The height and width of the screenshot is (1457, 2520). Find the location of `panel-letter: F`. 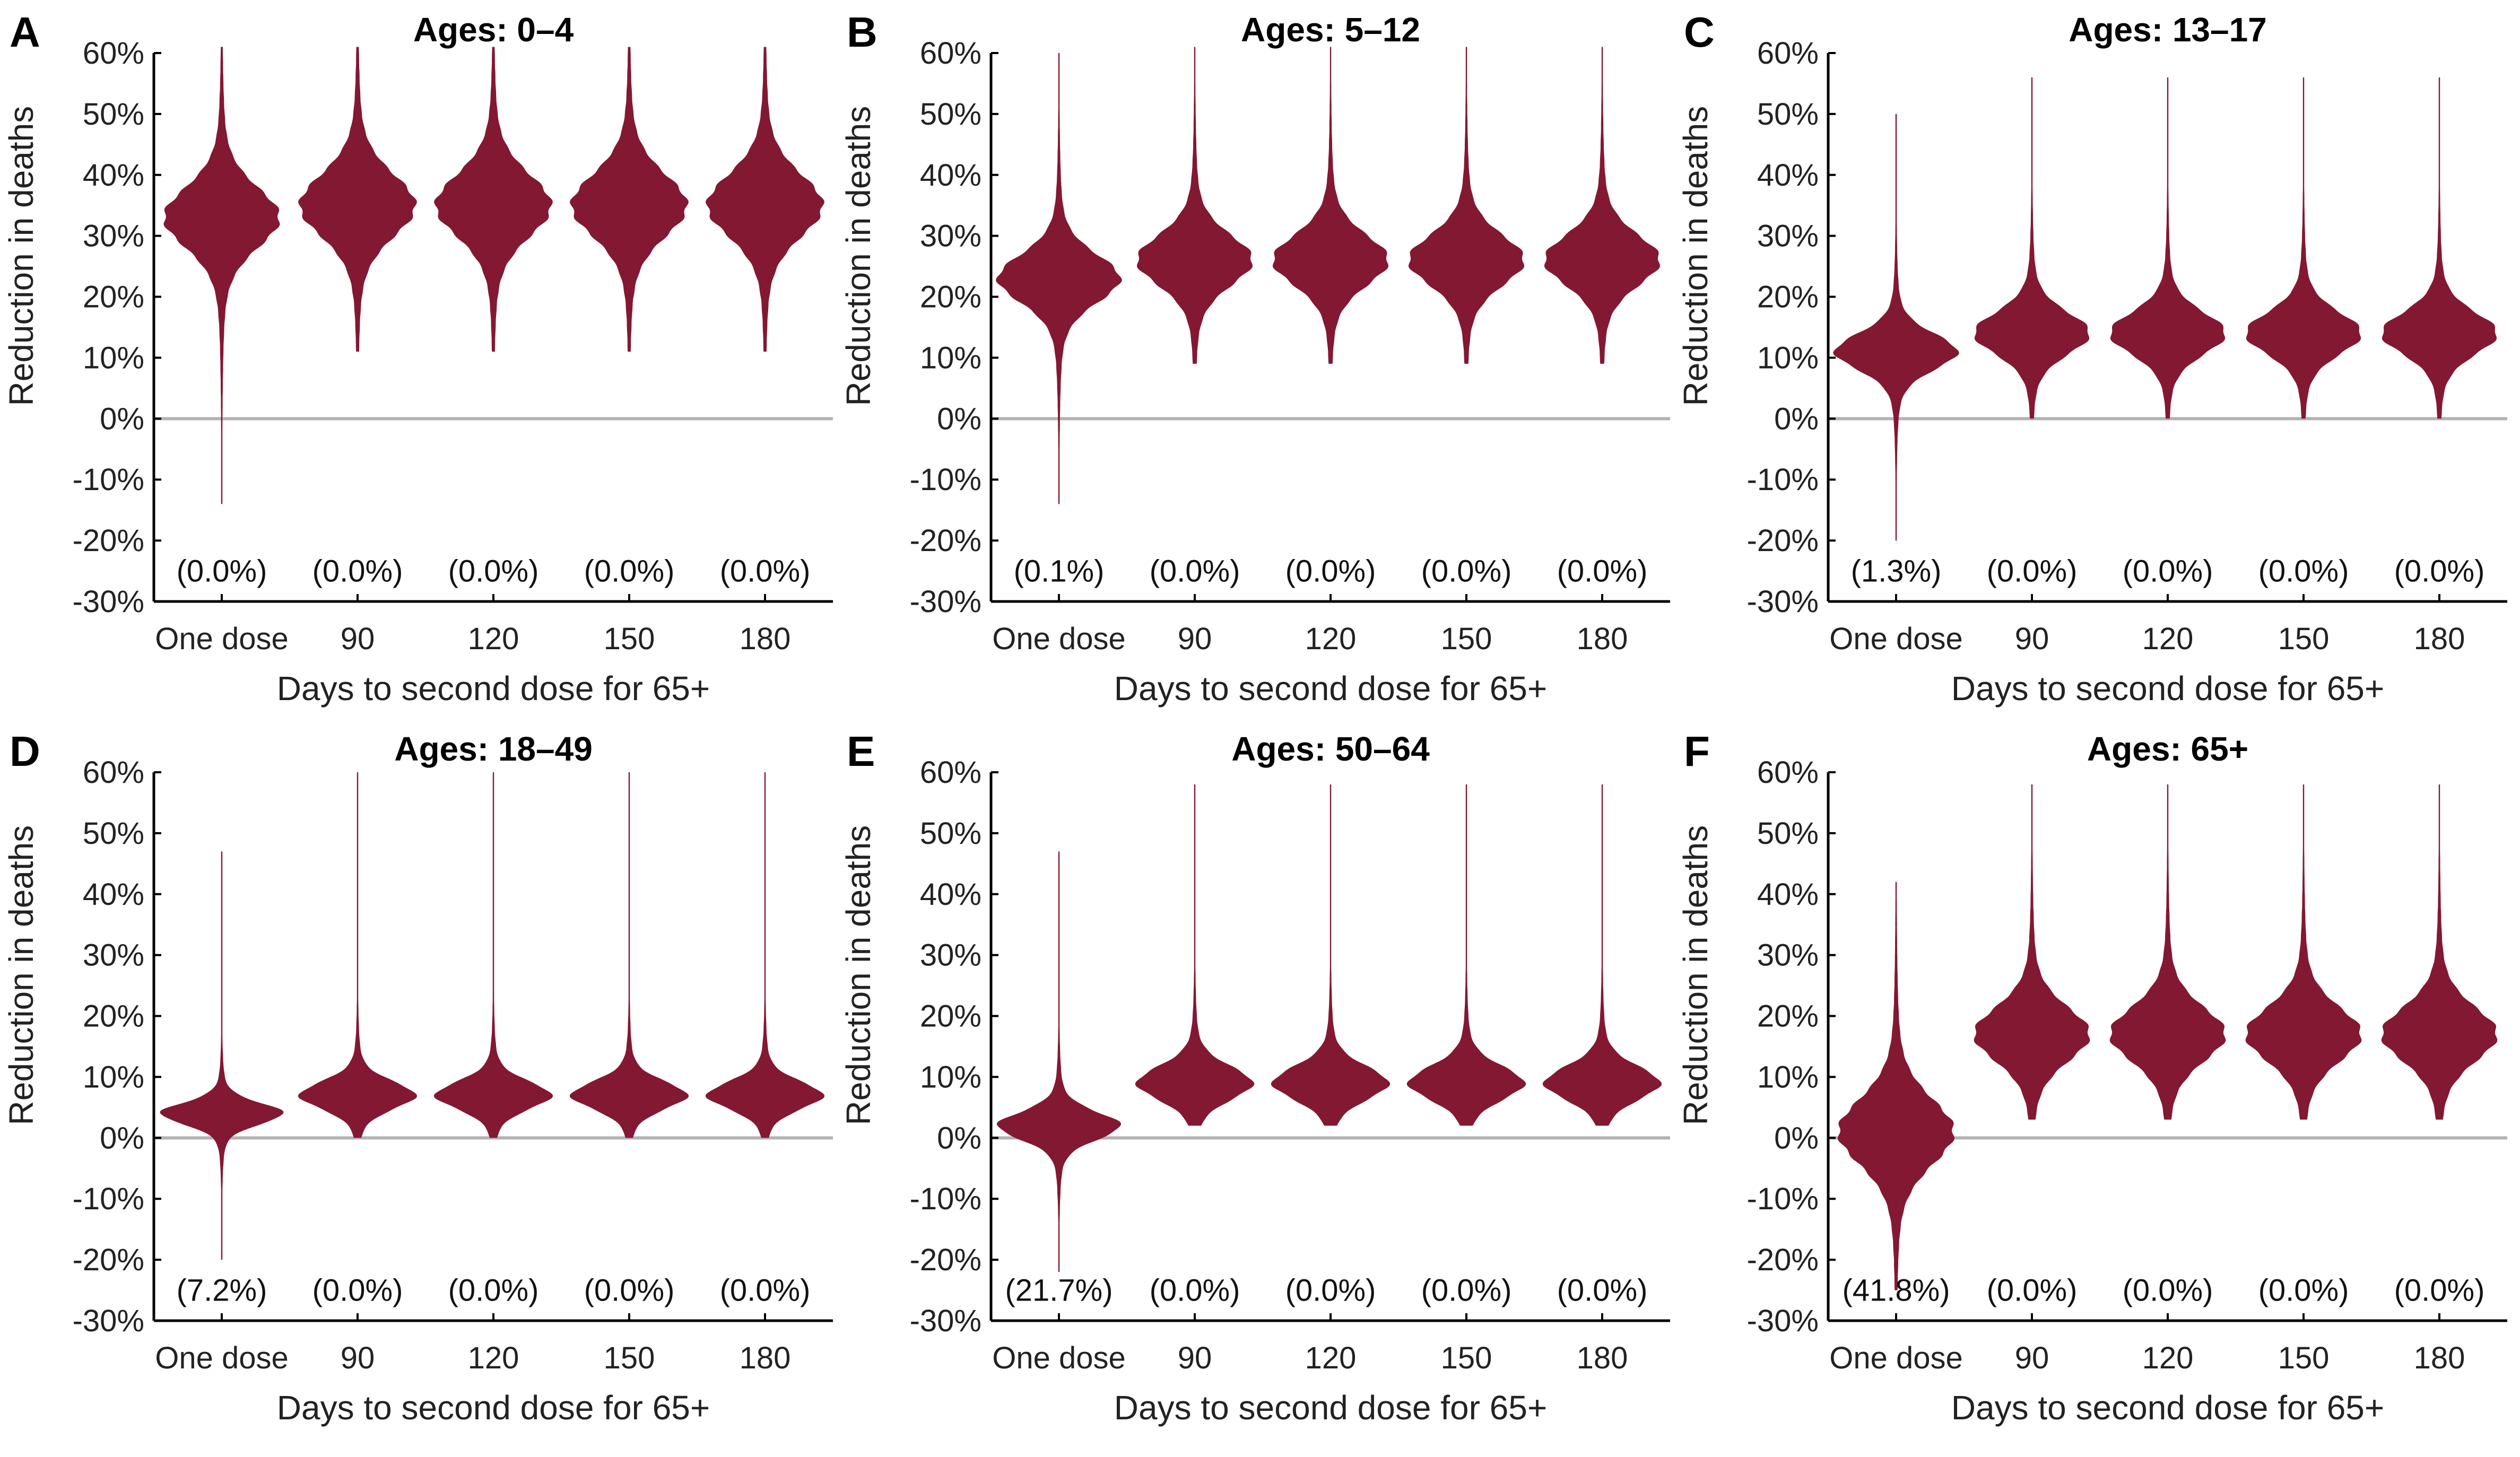

panel-letter: F is located at coordinates (1697, 751).